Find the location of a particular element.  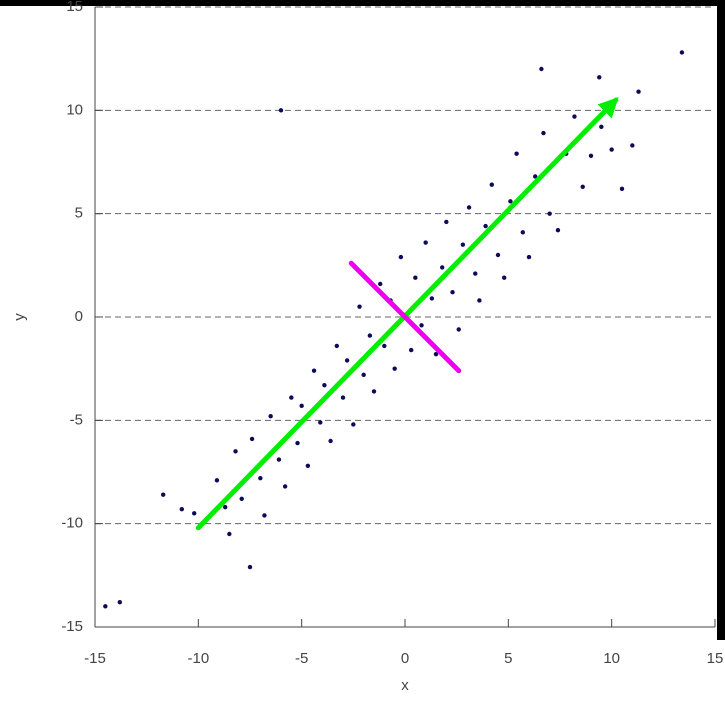

y-tick-label: -5 is located at coordinates (76, 419).